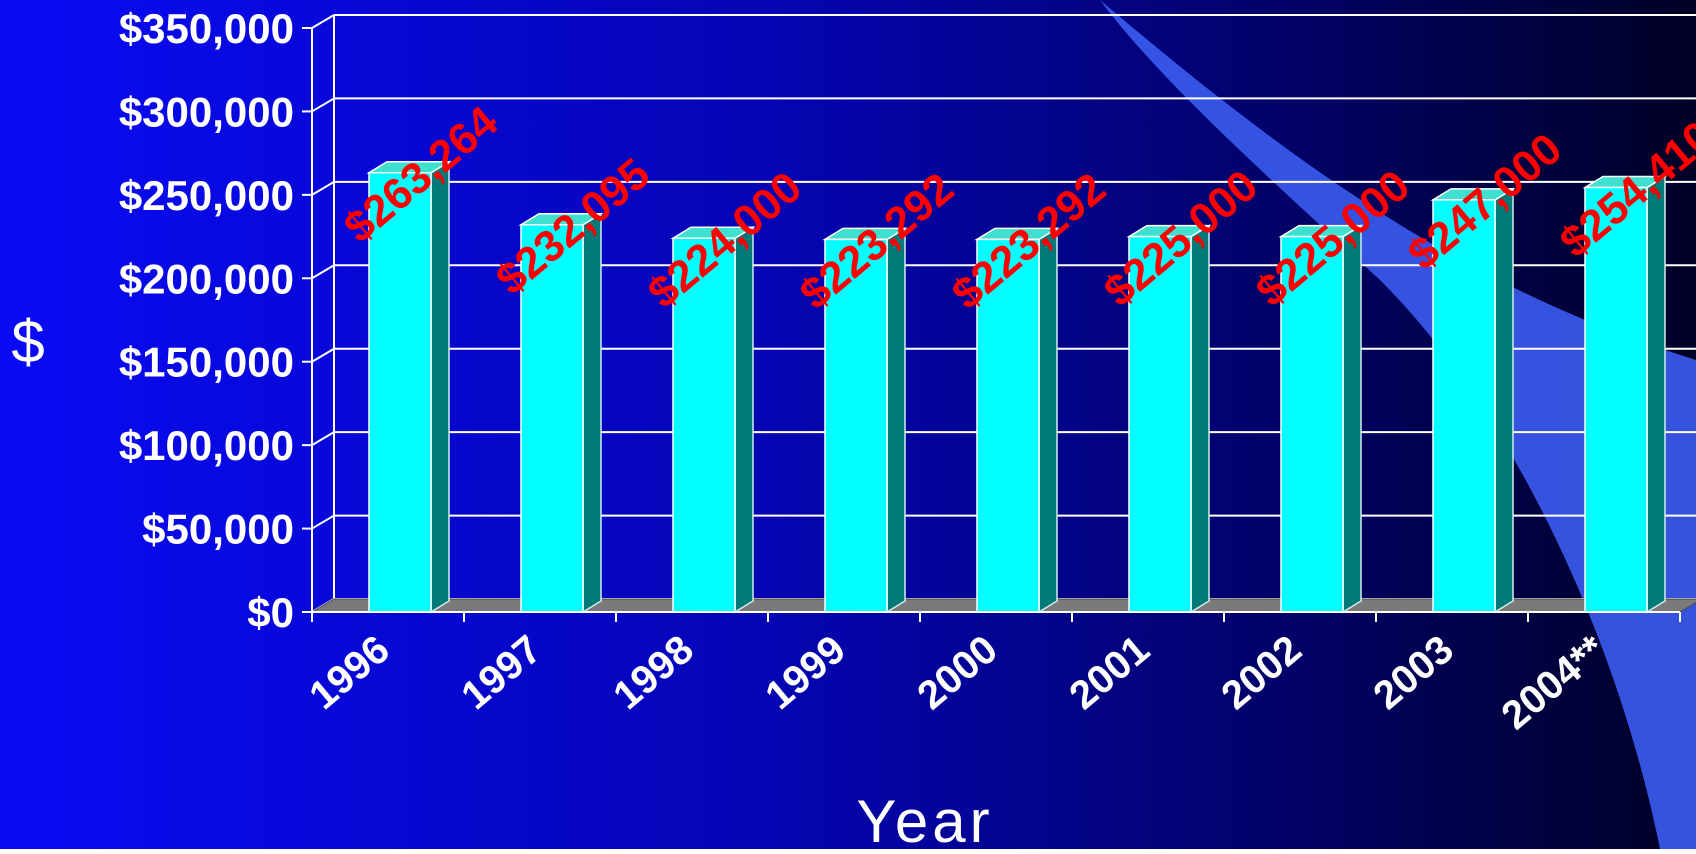 The width and height of the screenshot is (1696, 854). What do you see at coordinates (206, 362) in the screenshot?
I see `y-tick-label: $150,000` at bounding box center [206, 362].